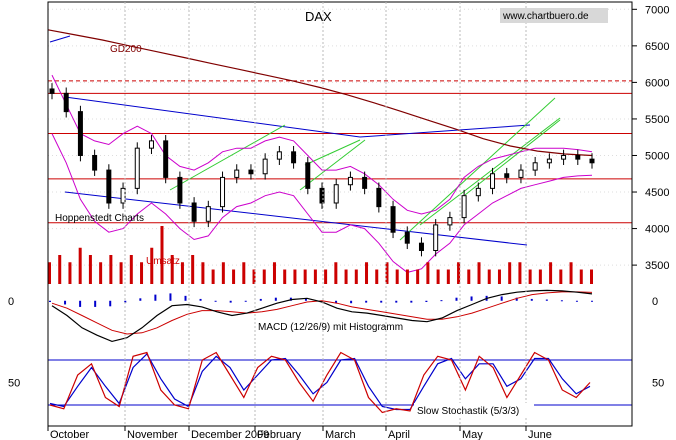 The image size is (676, 440). I want to click on volume-label: Umsatz, so click(163, 261).